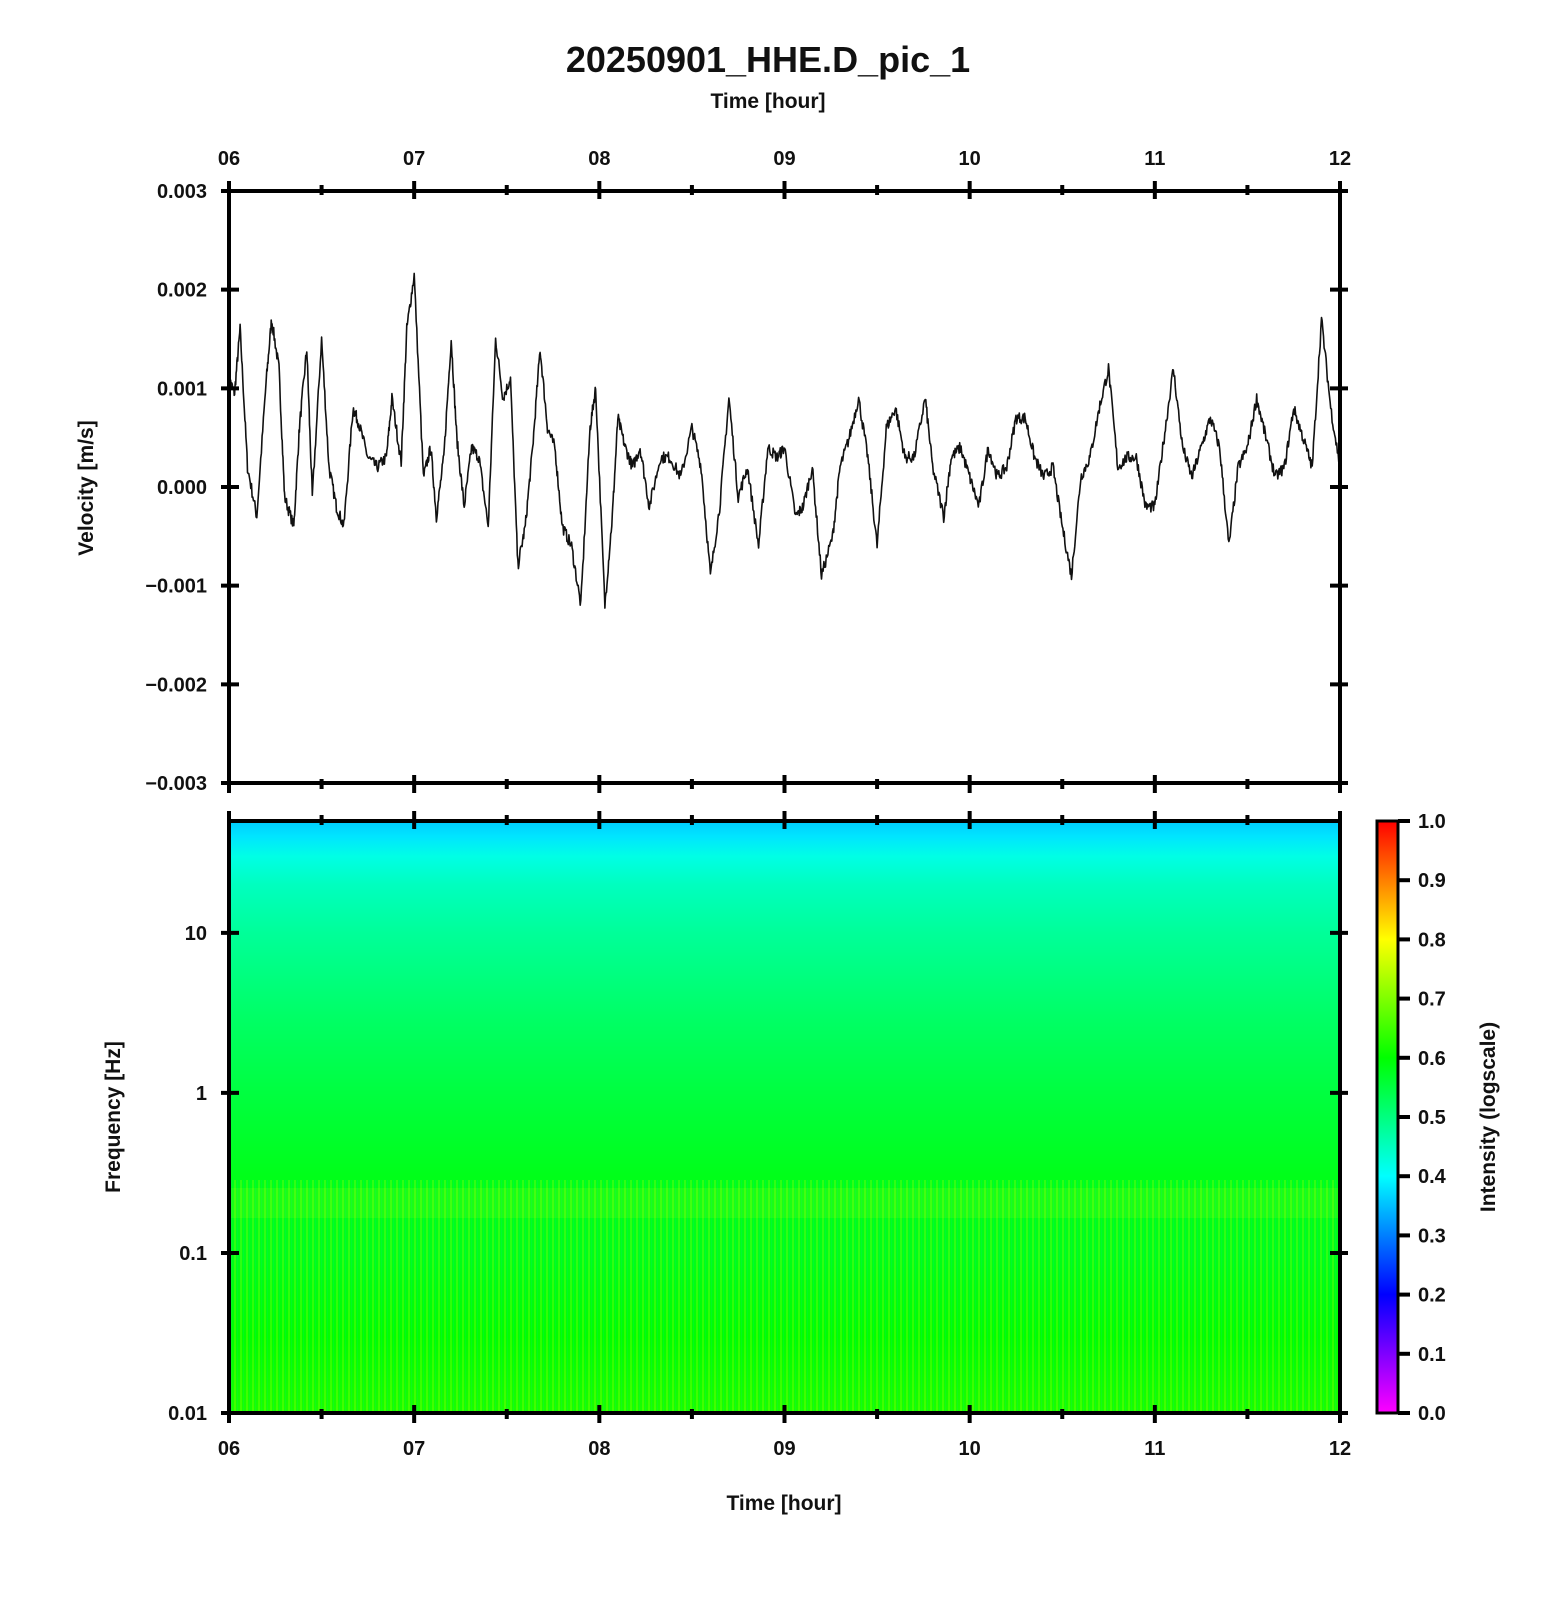 This screenshot has width=1556, height=1600. I want to click on colorbar-tick-label: 0.2, so click(1432, 1296).